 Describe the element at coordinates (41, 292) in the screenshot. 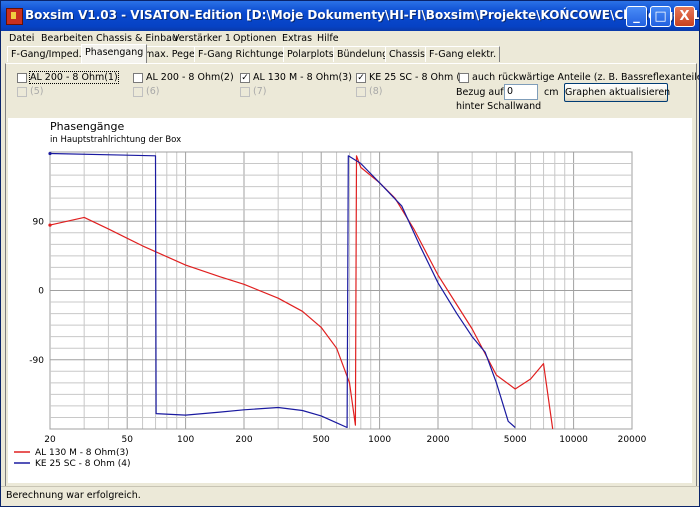

I see `y-tick-label: 0` at that location.